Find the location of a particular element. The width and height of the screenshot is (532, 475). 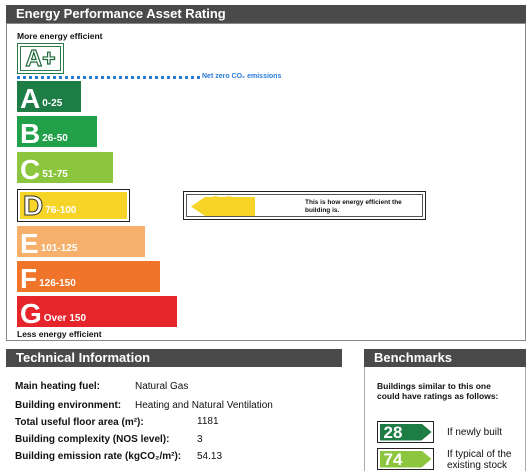

more-efficient-label: More energy efficient is located at coordinates (60, 36).